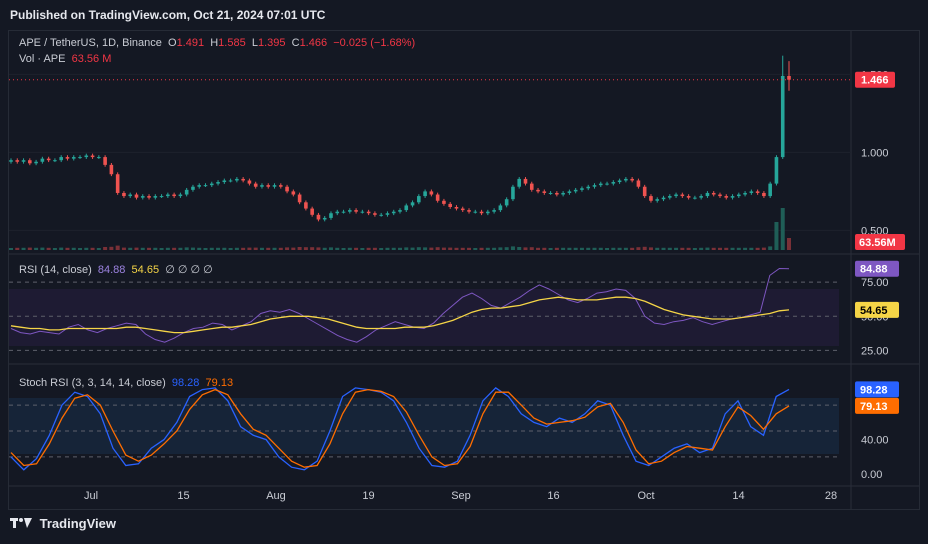 The height and width of the screenshot is (544, 928). Describe the element at coordinates (295, 43) in the screenshot. I see `close-label: C` at that location.